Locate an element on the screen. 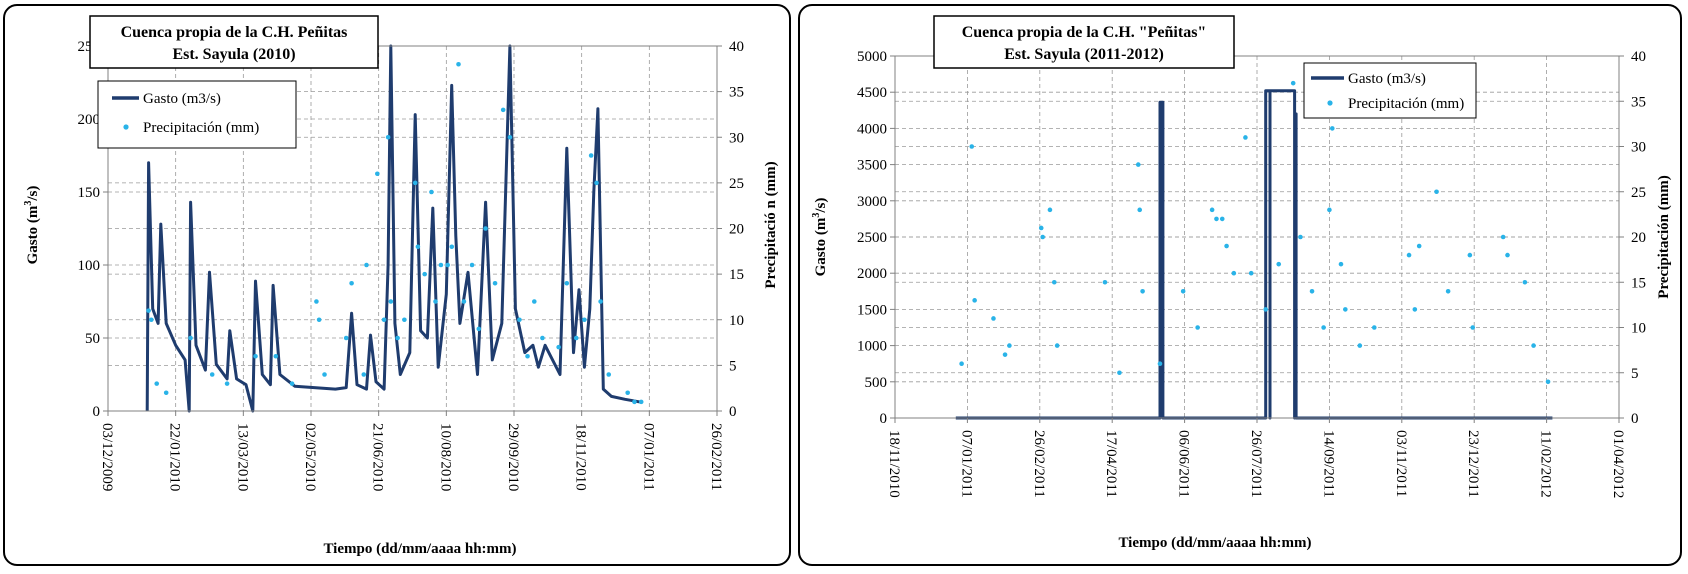 The width and height of the screenshot is (1688, 574). x-tick-label: 23/12/2011 is located at coordinates (1473, 464).